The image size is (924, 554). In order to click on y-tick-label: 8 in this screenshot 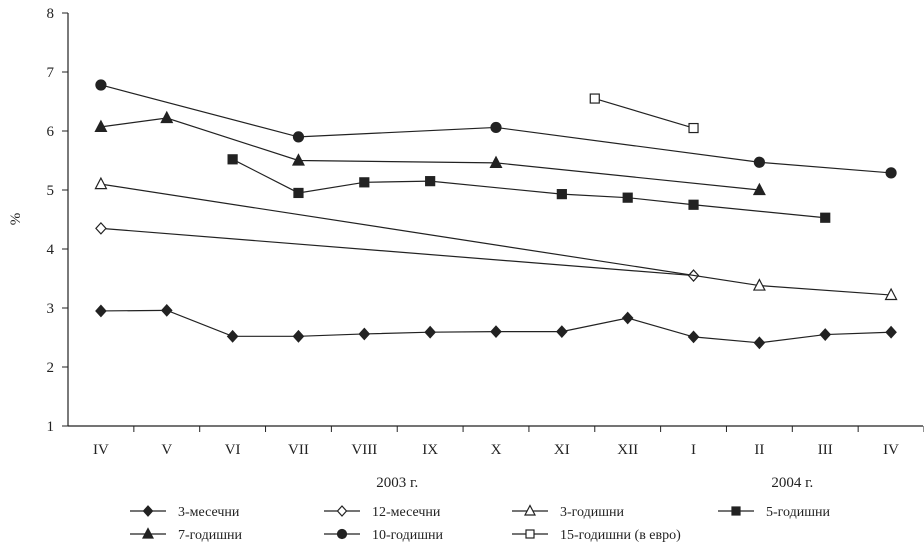, I will do `click(51, 14)`.